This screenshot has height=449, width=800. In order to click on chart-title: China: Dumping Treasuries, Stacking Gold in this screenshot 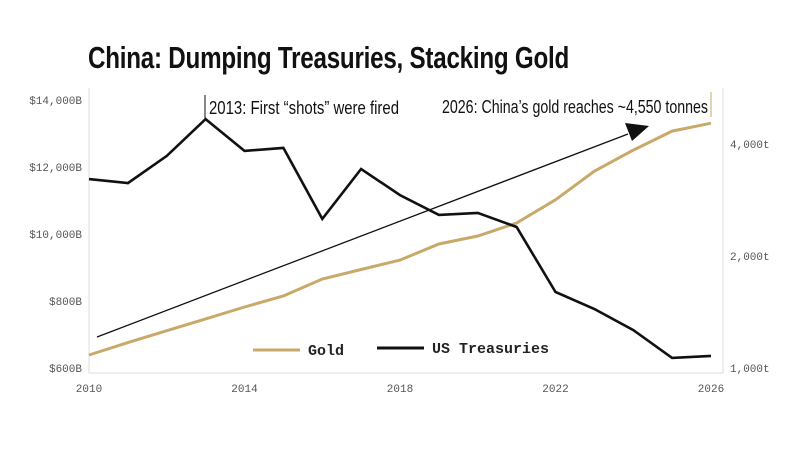, I will do `click(329, 57)`.